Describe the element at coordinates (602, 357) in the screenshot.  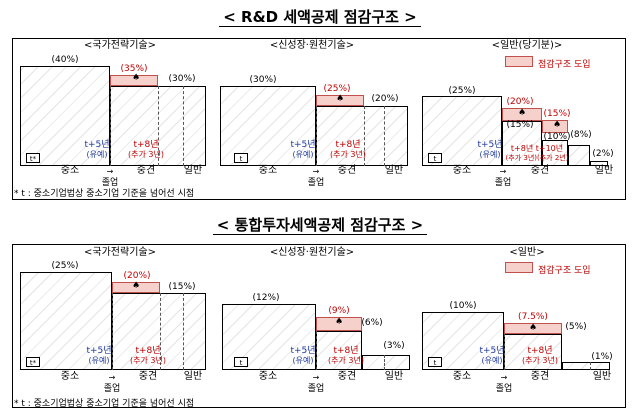
I see `rate-general: (1%)` at that location.